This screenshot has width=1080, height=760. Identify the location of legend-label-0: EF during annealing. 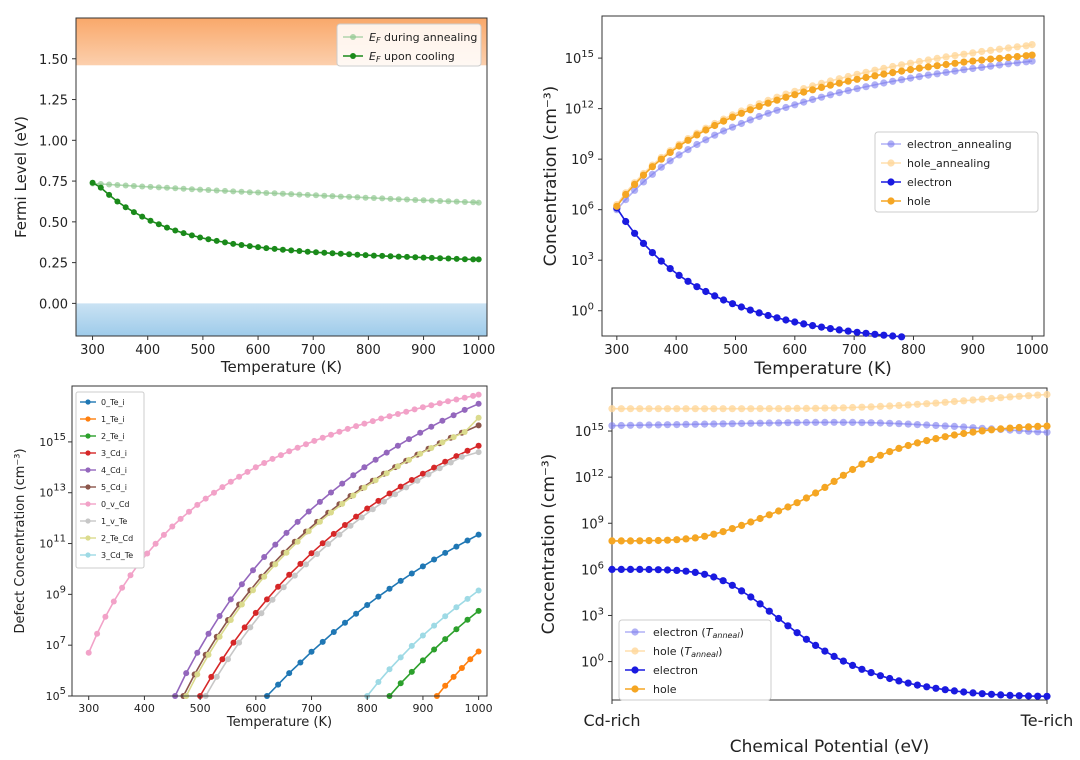
(423, 38).